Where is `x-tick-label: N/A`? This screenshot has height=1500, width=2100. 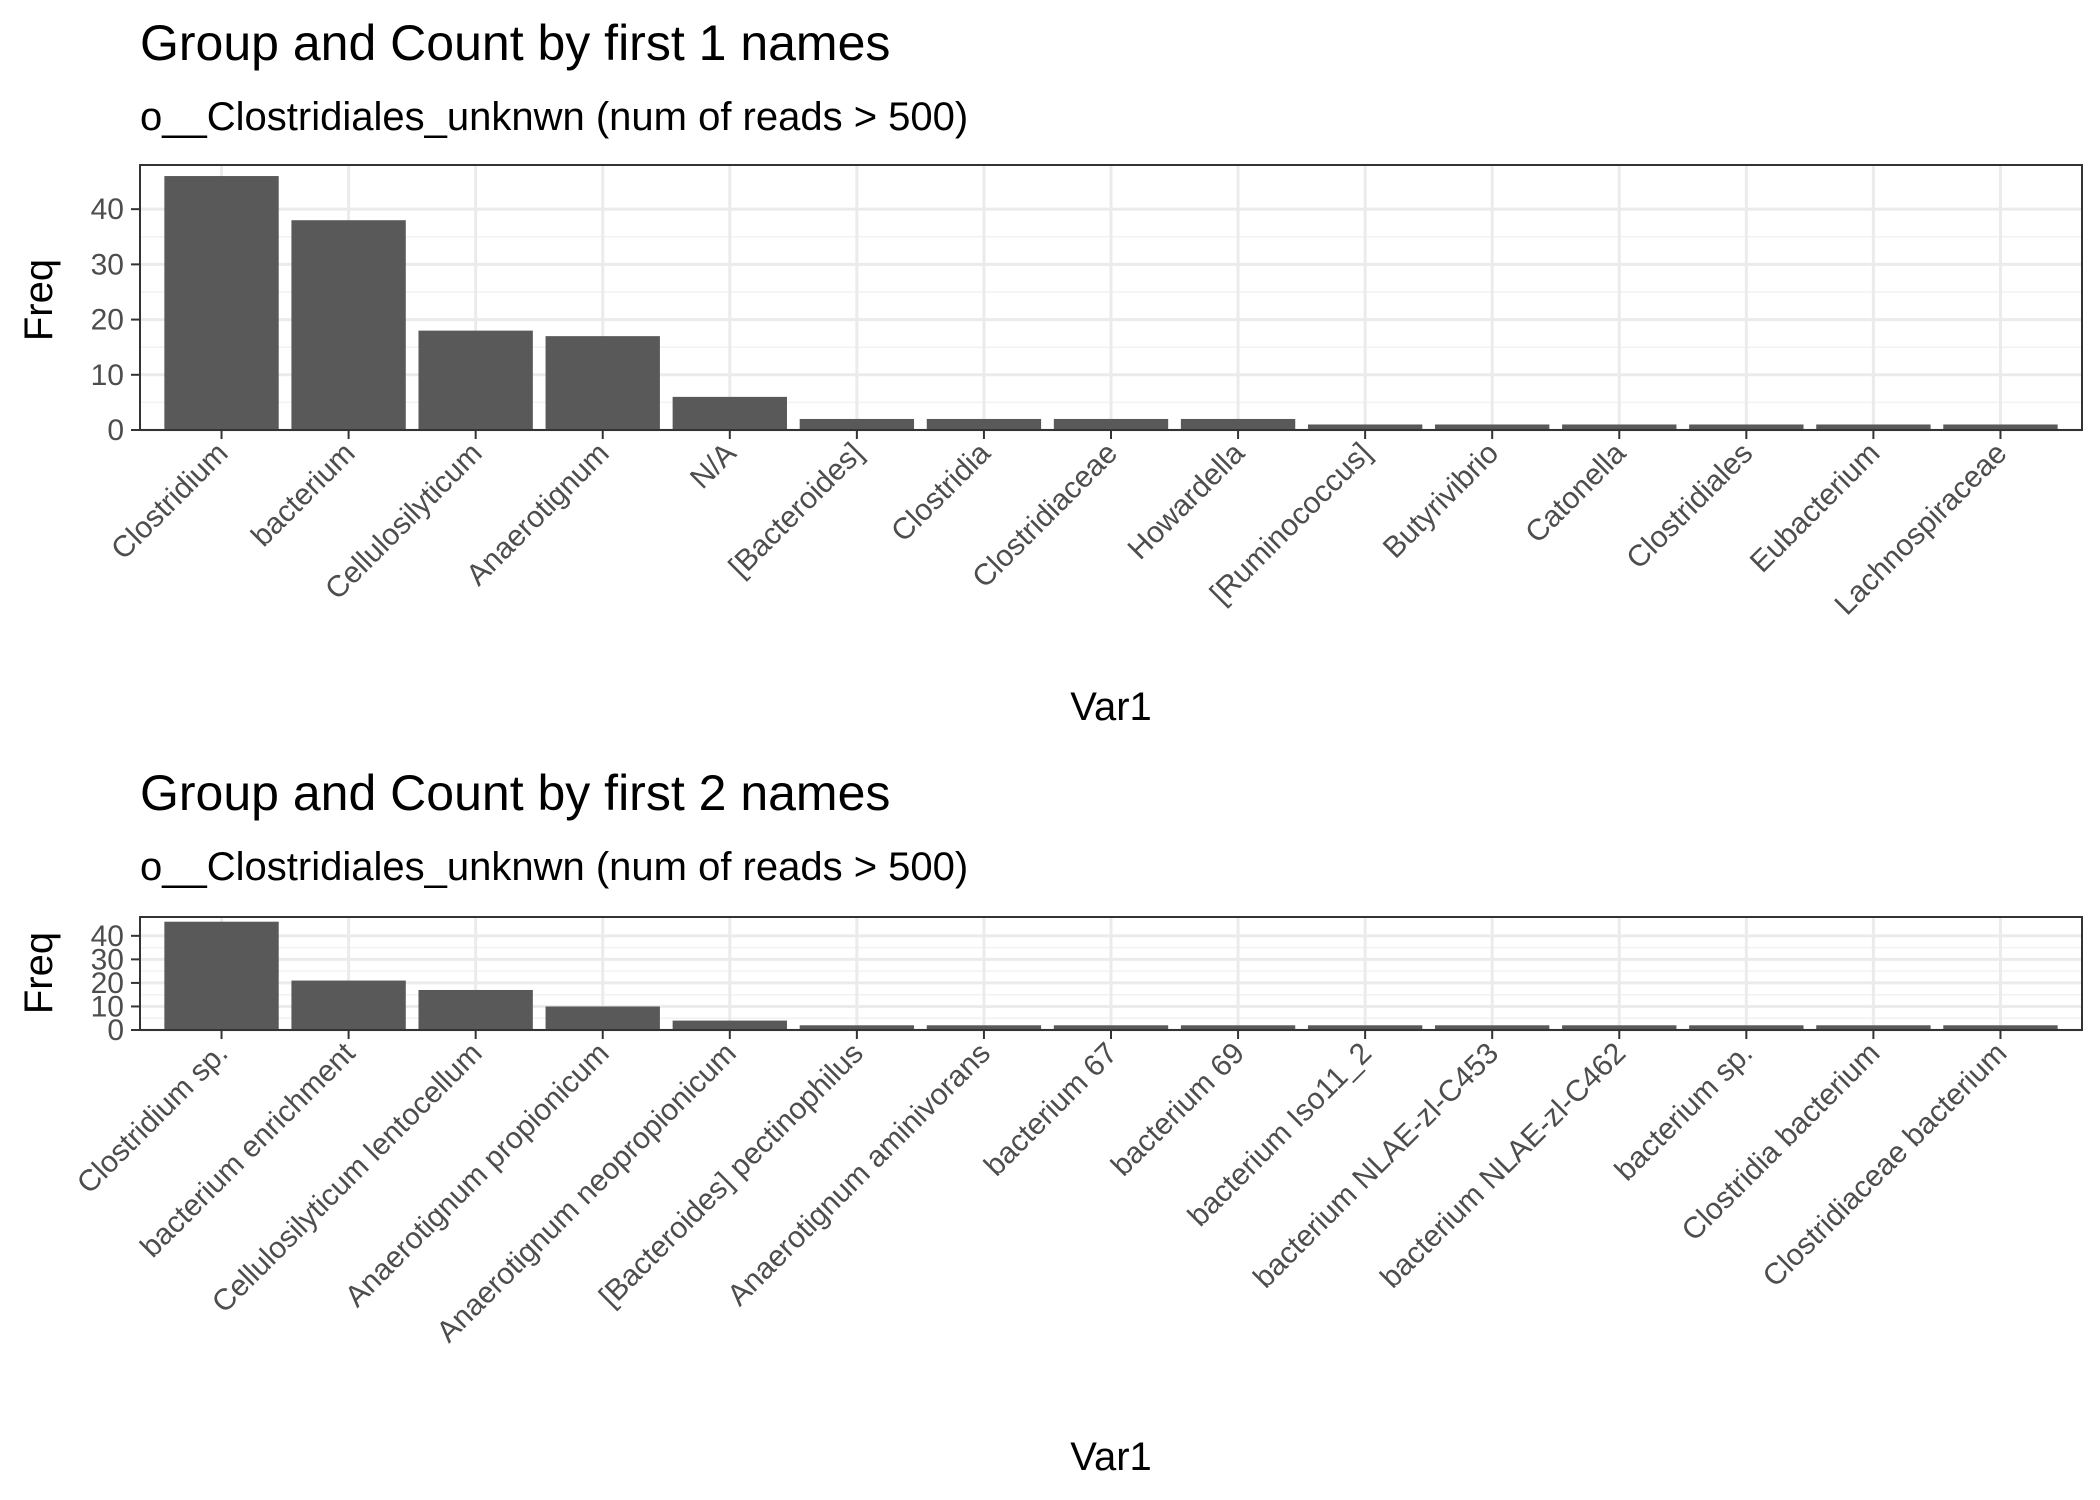
x-tick-label: N/A is located at coordinates (713, 466).